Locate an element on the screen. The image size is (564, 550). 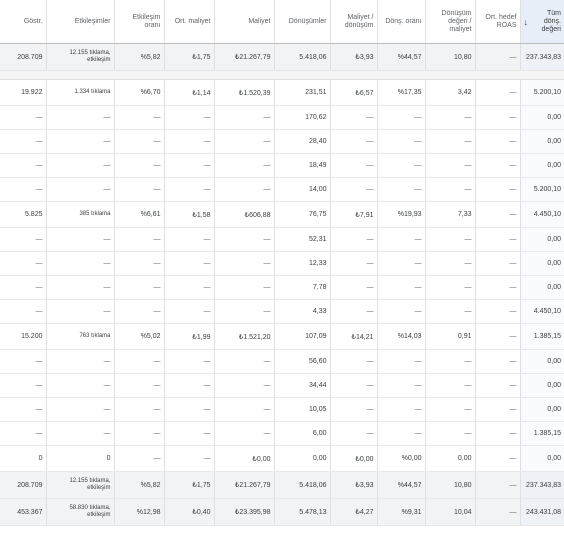
table-row: — — — — —4,33— — — —4.450,10 is located at coordinates (282, 311).